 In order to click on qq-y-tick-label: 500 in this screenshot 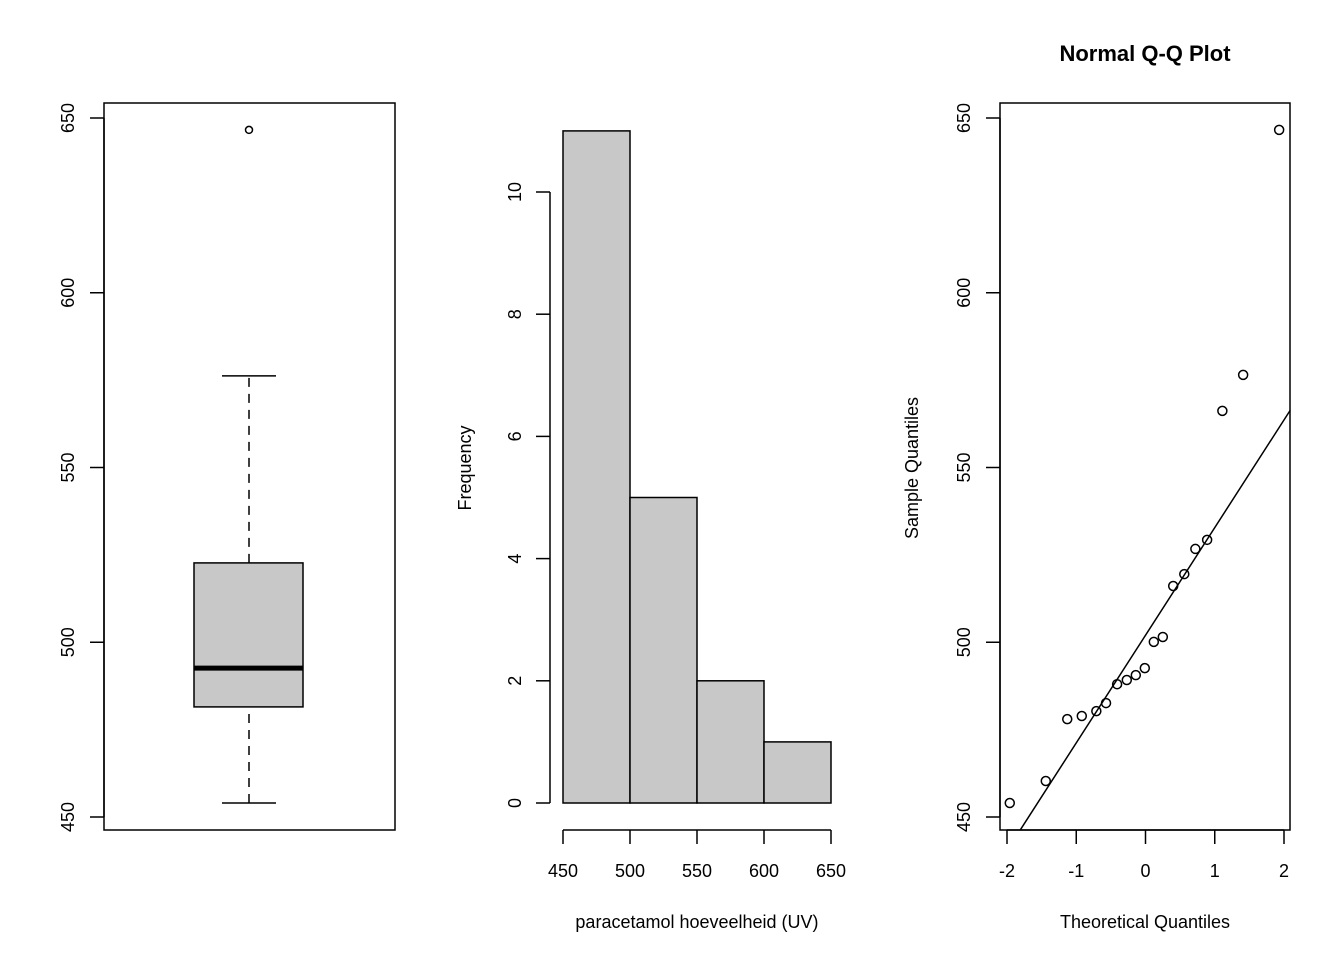, I will do `click(964, 642)`.